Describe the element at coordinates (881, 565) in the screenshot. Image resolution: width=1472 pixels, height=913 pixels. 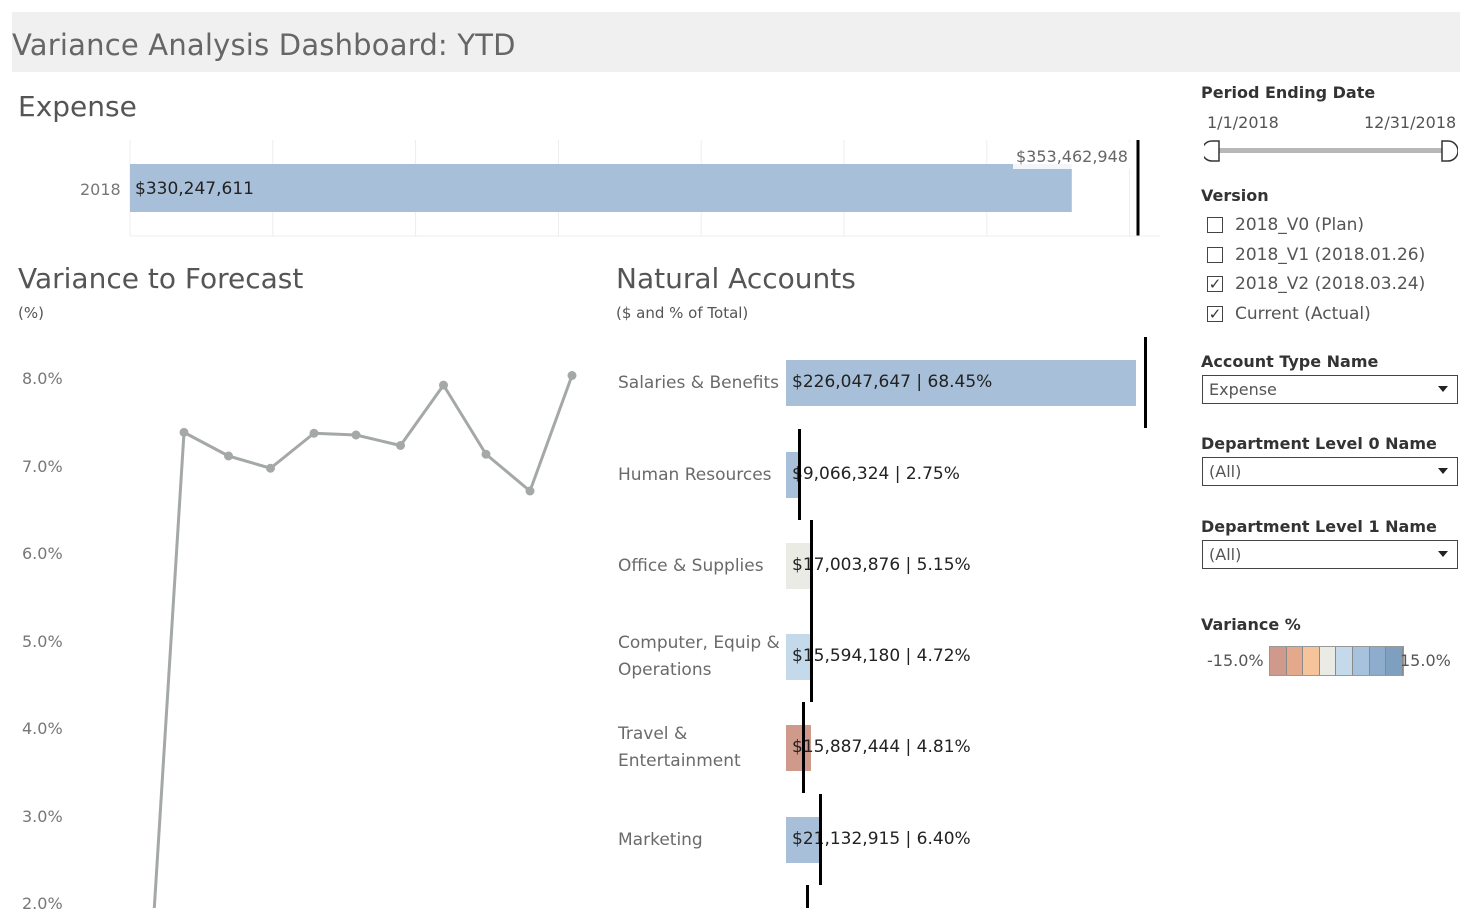
I see `account-value-label: $17,003,876 | 5.15%` at that location.